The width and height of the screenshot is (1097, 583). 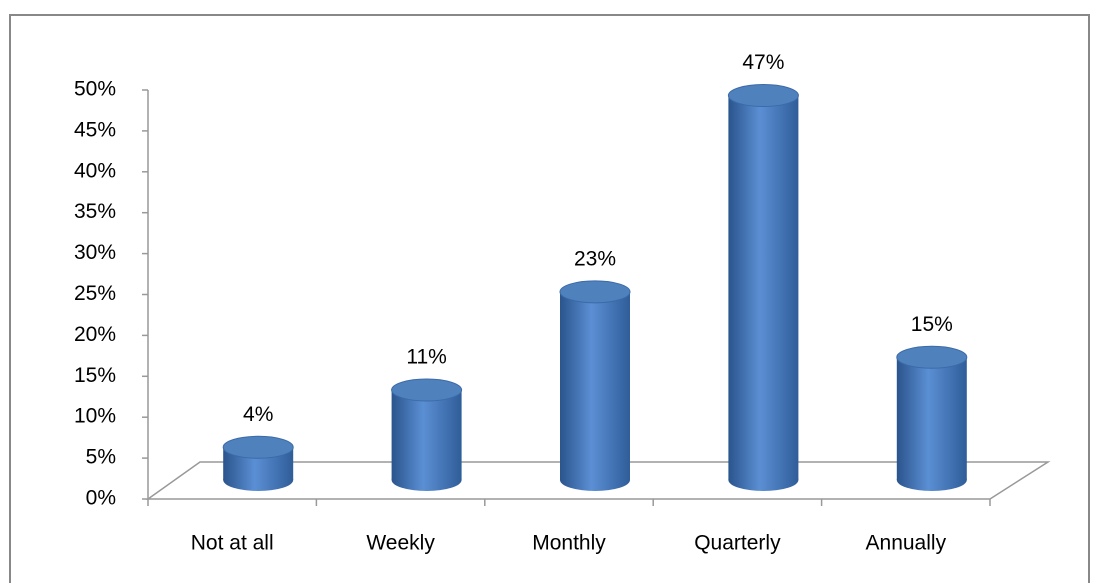 I want to click on y-tick-label: 50%, so click(x=95, y=89).